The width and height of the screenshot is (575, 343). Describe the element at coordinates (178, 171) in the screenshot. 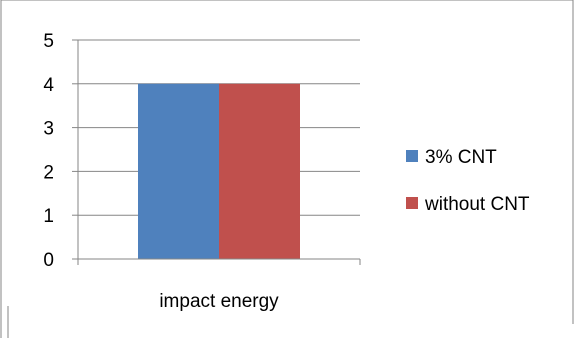

I see `bar-3-cnt` at that location.